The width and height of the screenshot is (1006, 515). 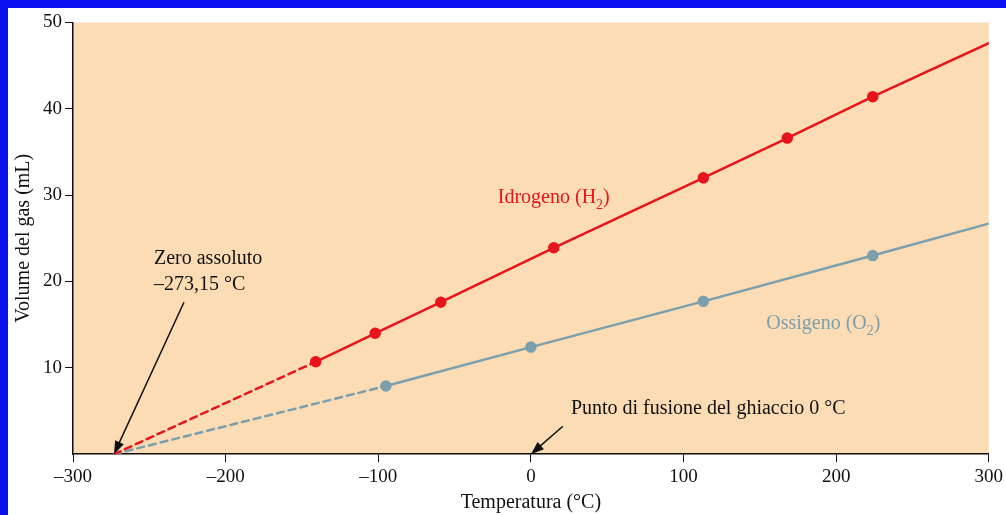 I want to click on y-tick-label: 30, so click(x=52, y=194).